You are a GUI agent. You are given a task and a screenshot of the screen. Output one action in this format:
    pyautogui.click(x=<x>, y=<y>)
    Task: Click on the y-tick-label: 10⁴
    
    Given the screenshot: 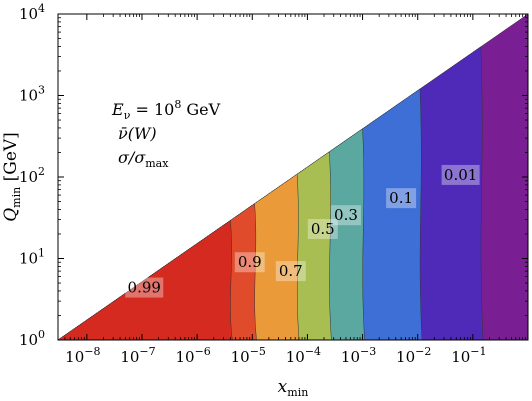 What is the action you would take?
    pyautogui.click(x=32, y=12)
    